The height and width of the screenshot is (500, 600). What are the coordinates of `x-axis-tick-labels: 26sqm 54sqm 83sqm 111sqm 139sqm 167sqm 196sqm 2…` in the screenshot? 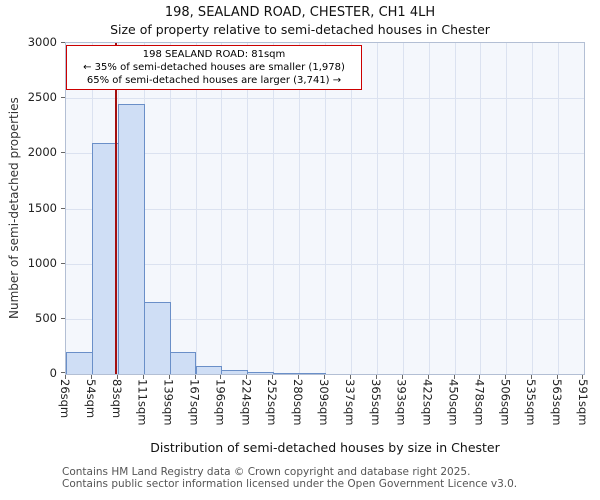 It's located at (324, 408).